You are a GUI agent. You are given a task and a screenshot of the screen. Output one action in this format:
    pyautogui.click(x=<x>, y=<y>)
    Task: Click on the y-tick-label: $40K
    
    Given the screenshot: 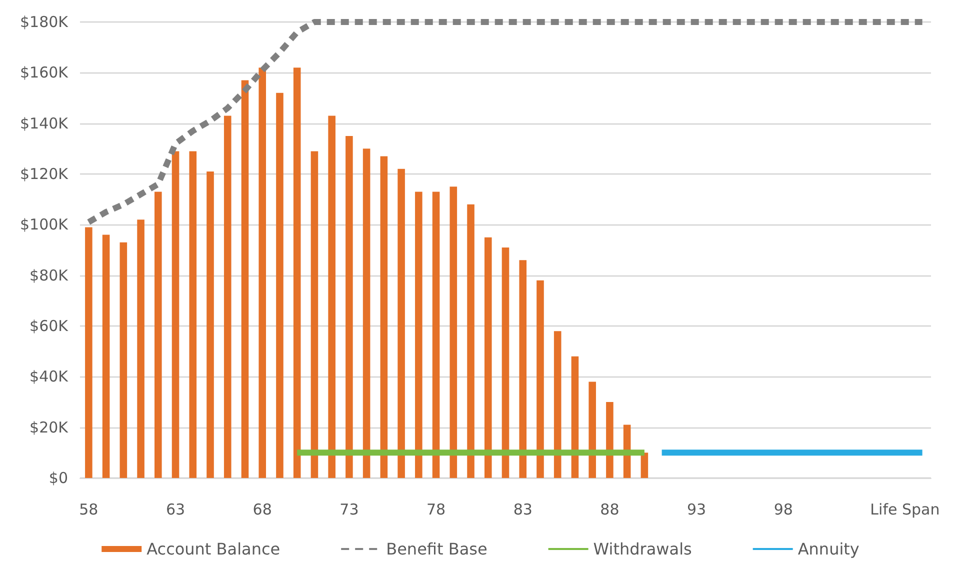 What is the action you would take?
    pyautogui.click(x=50, y=377)
    